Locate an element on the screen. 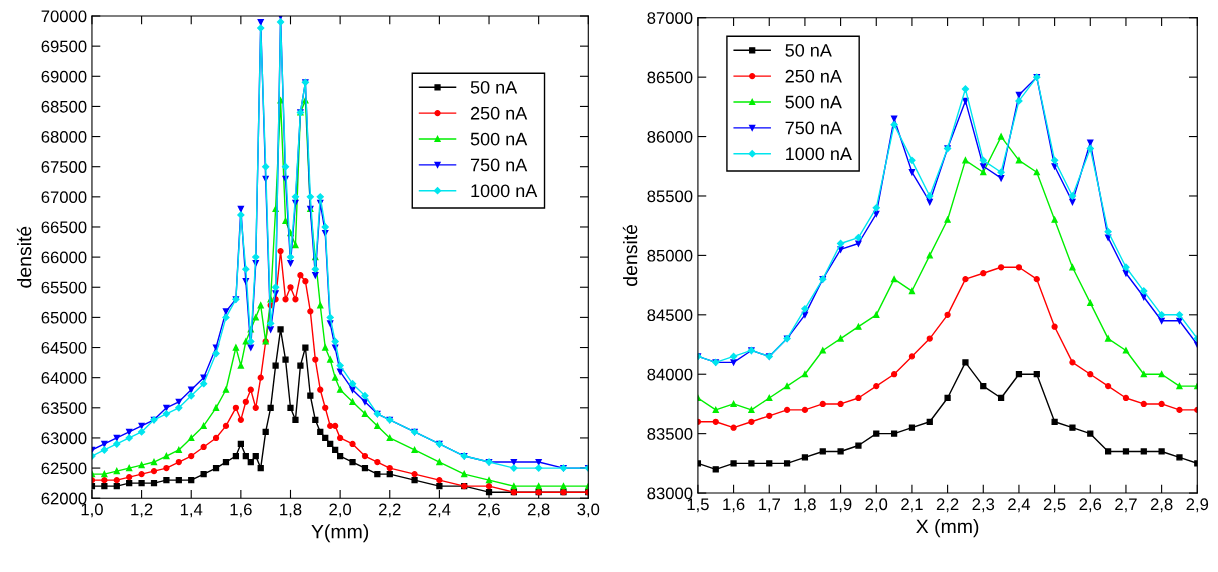 The width and height of the screenshot is (1218, 572). x-tick-label: 2,1 is located at coordinates (912, 505).